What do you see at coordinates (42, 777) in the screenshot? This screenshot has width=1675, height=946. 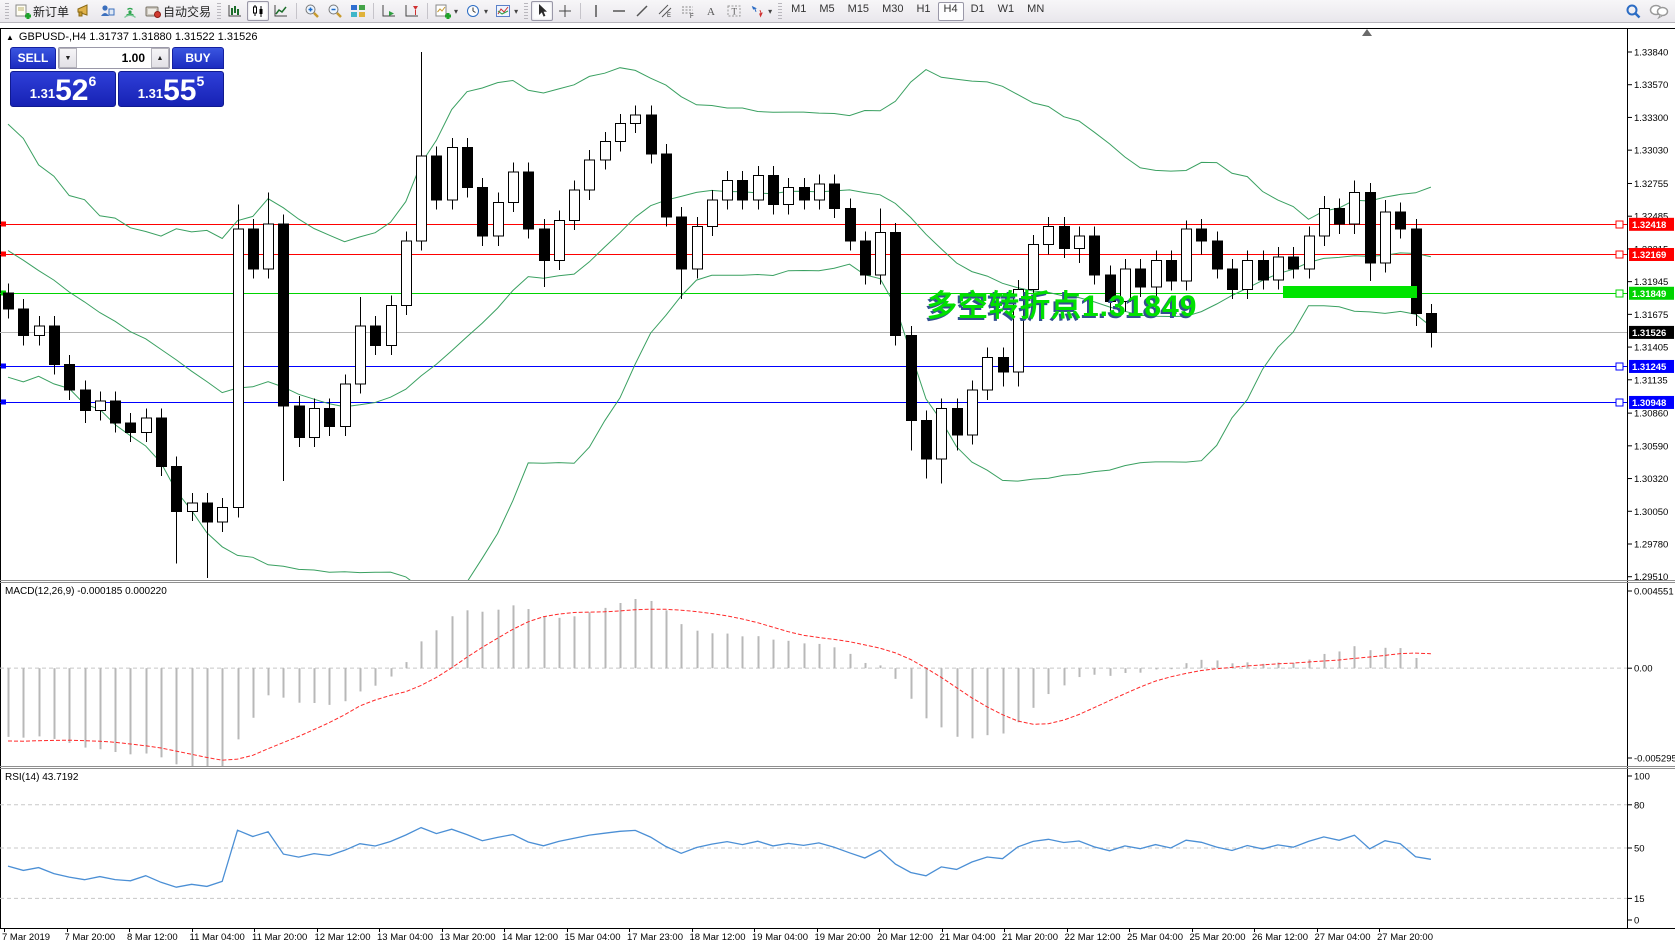 I see `rsi-indicator-label: RSI(14) 43.7192` at bounding box center [42, 777].